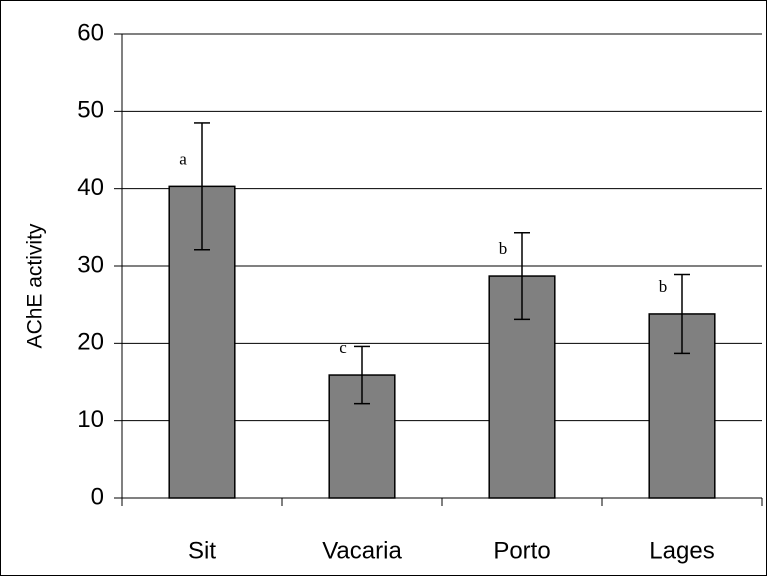 This screenshot has height=576, width=767. What do you see at coordinates (343, 347) in the screenshot?
I see `annotation: c` at bounding box center [343, 347].